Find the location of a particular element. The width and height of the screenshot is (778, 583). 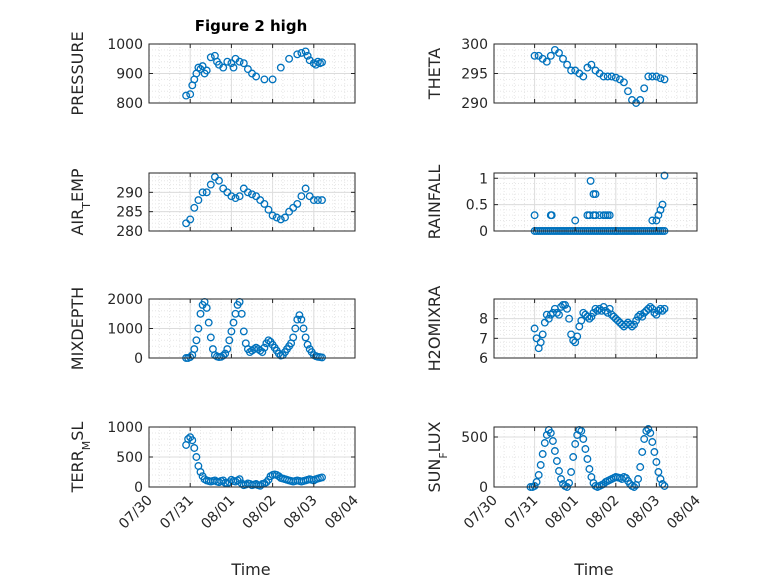

y-tick-label: 2000 is located at coordinates (125, 300).